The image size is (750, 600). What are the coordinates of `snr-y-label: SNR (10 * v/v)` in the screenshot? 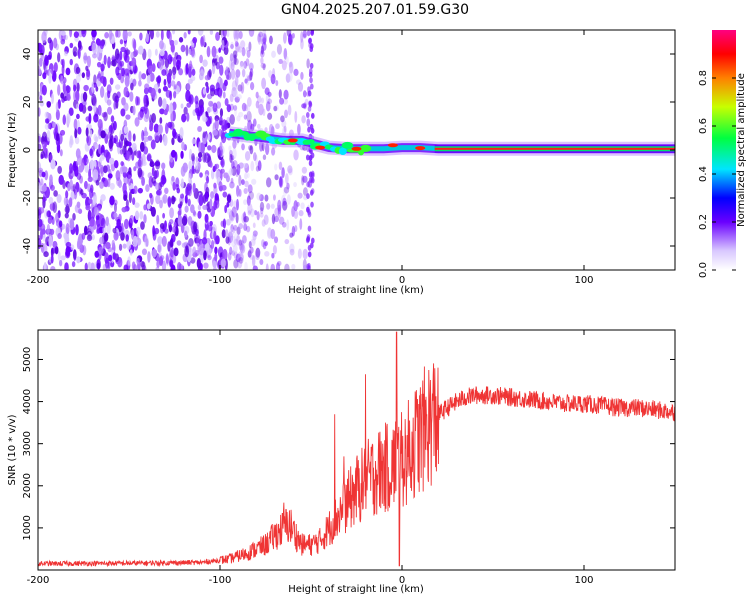 It's located at (12, 449).